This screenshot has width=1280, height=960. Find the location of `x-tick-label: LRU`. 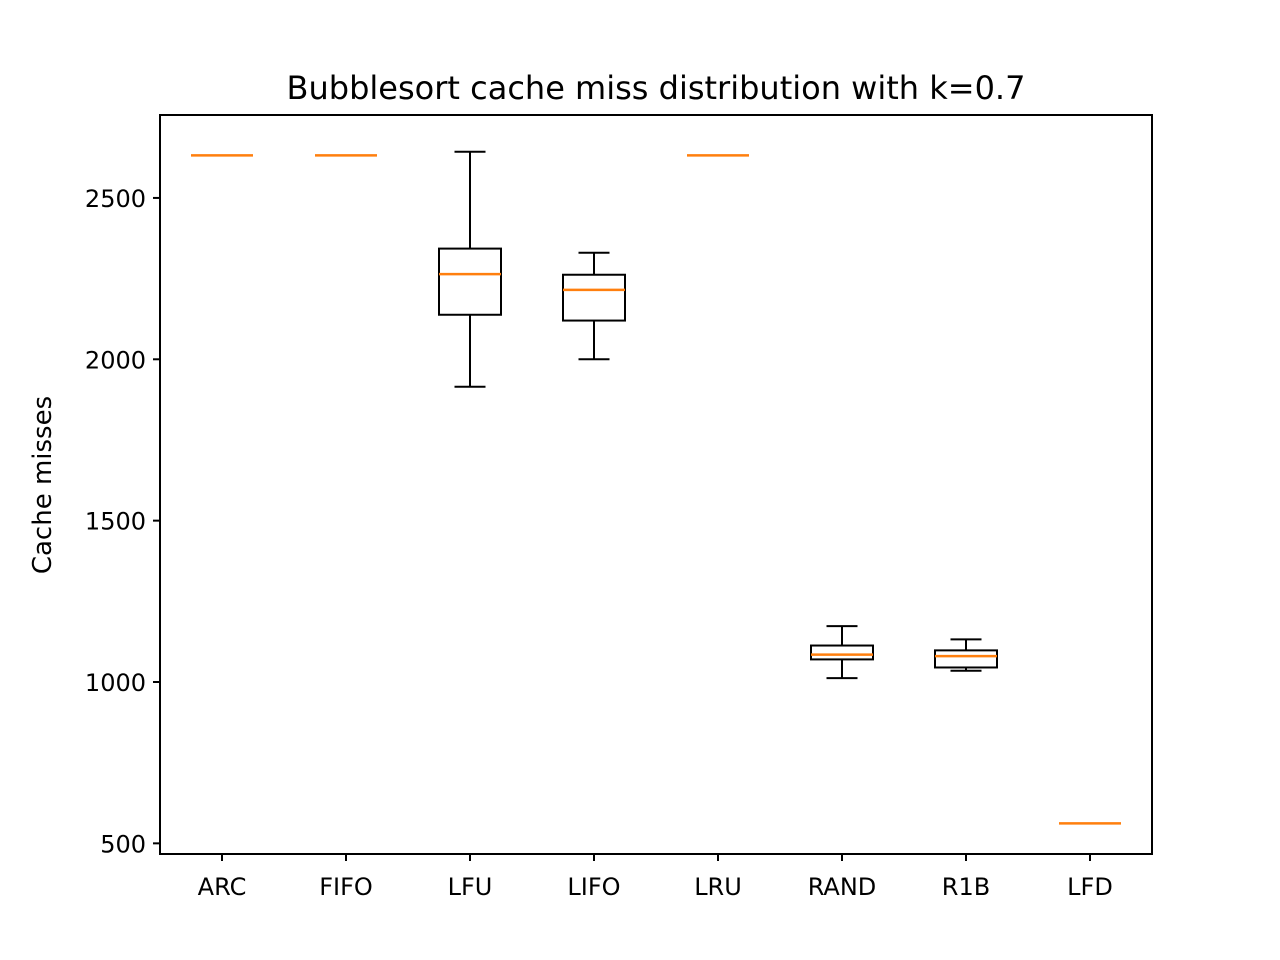

x-tick-label: LRU is located at coordinates (718, 887).